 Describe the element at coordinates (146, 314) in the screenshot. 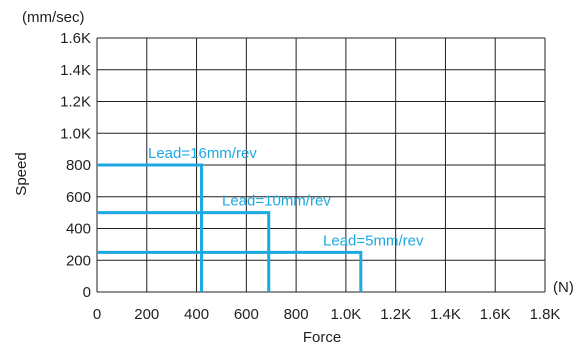

I see `x-tick-label: 200` at that location.